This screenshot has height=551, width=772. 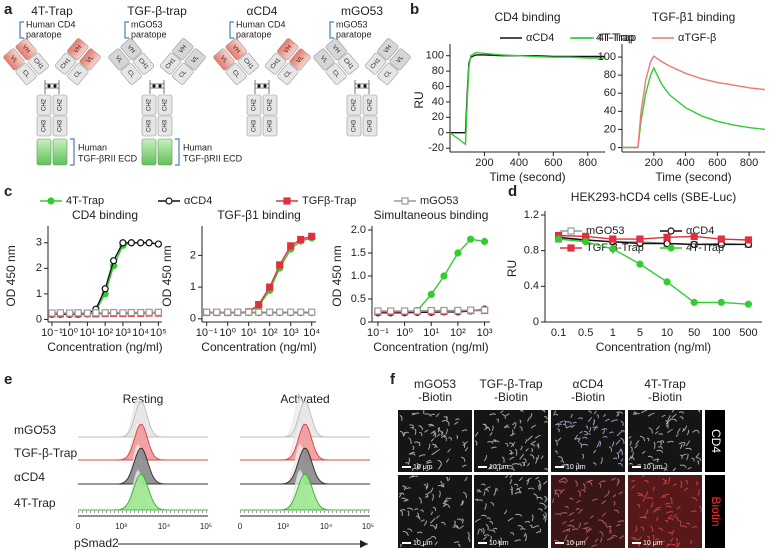 What do you see at coordinates (358, 276) in the screenshot?
I see `y-tick-label: 1.0` at bounding box center [358, 276].